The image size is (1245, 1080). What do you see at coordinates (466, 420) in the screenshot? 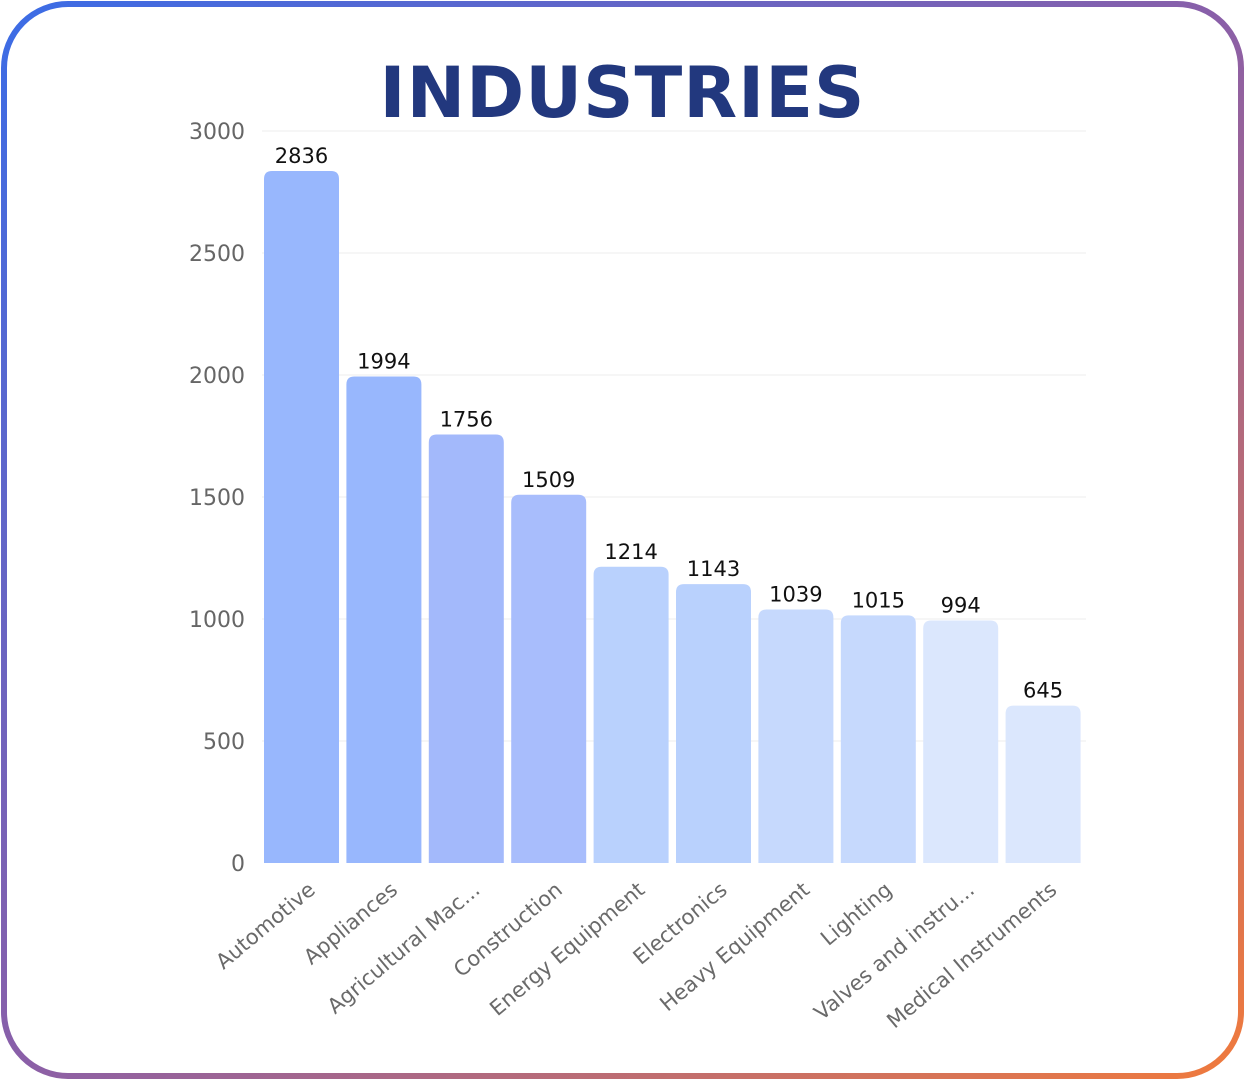
I see `data-label: 1756` at bounding box center [466, 420].